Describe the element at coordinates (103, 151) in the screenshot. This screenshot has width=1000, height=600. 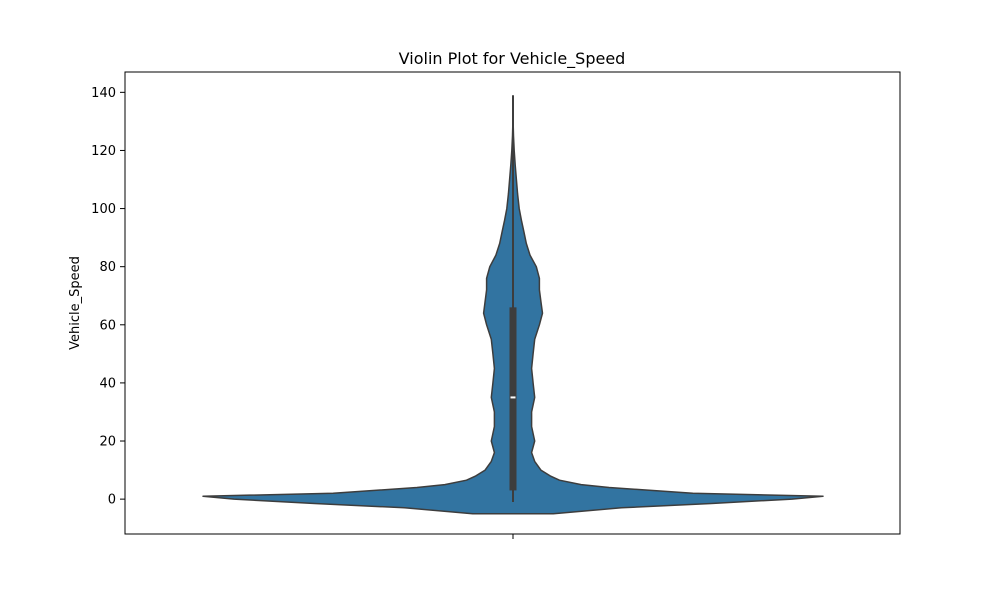
I see `y-tick-label: 120` at that location.